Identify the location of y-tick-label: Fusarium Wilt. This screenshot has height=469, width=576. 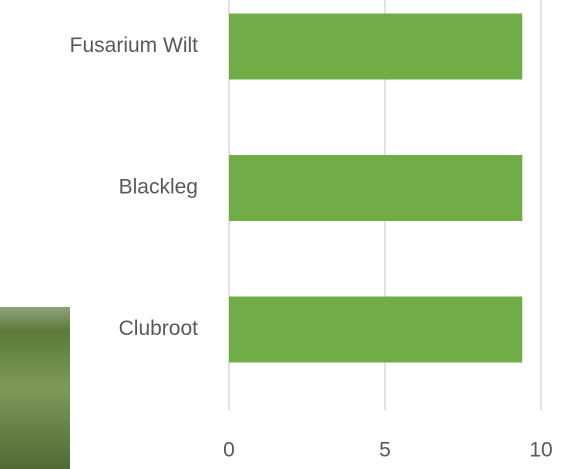
(134, 45).